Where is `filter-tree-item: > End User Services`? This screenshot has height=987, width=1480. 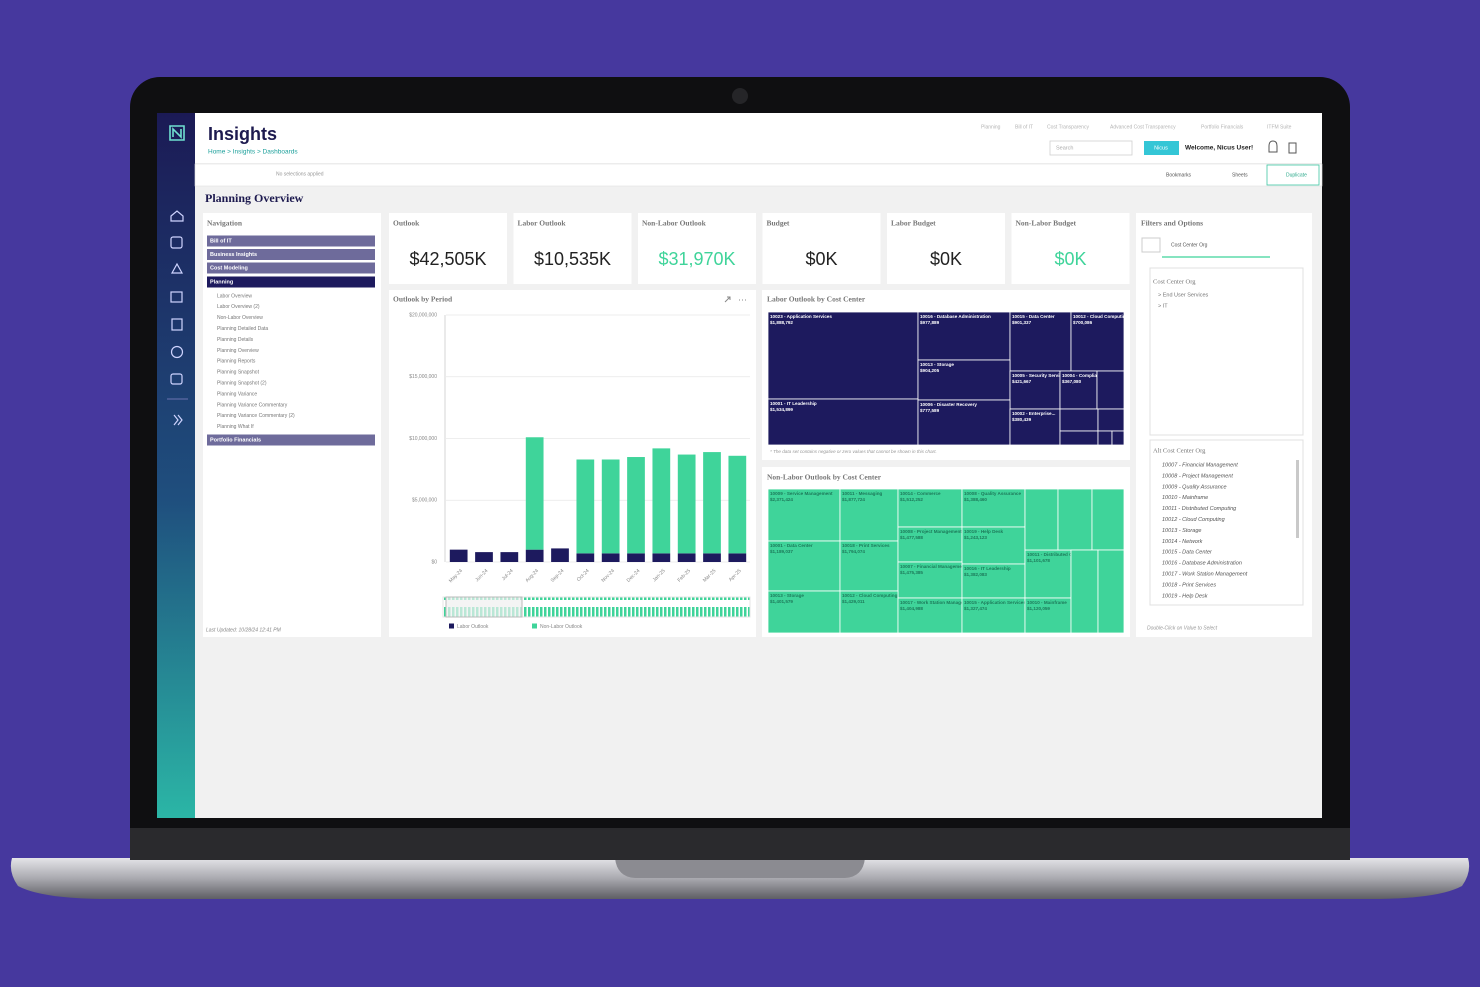
filter-tree-item: > End User Services is located at coordinates (1183, 295).